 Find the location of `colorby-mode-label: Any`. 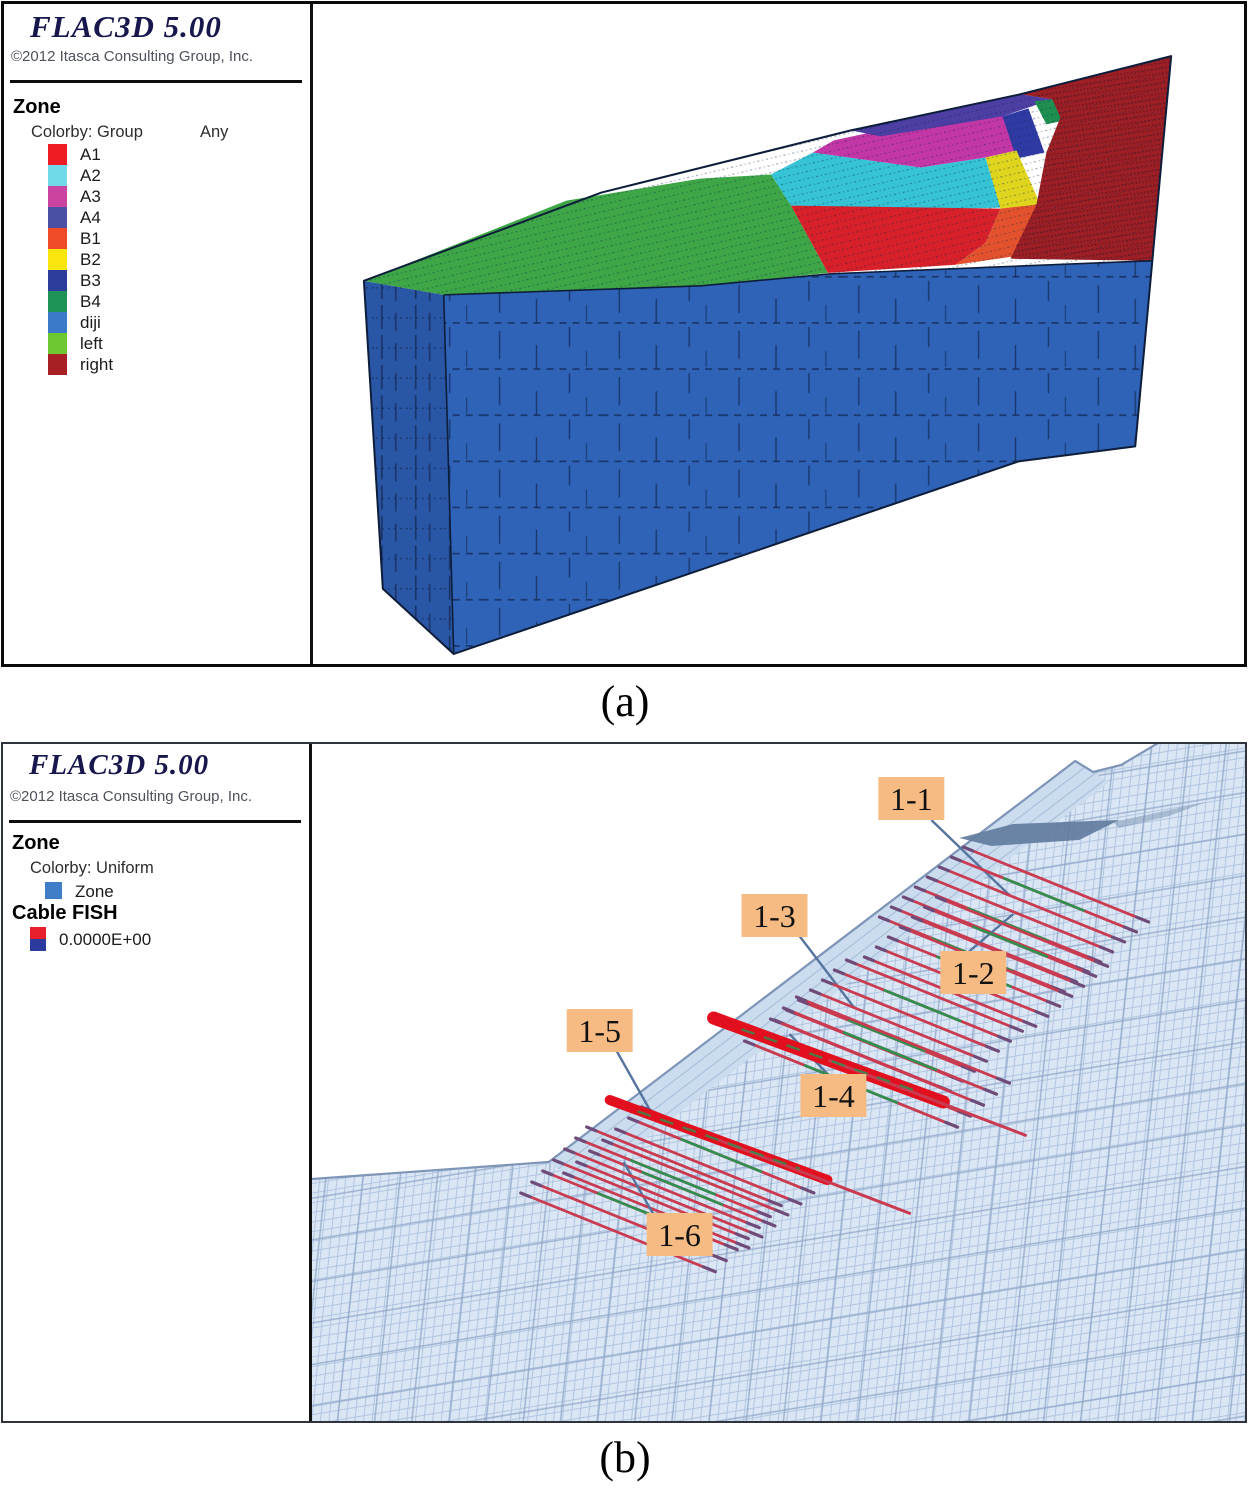

colorby-mode-label: Any is located at coordinates (214, 132).